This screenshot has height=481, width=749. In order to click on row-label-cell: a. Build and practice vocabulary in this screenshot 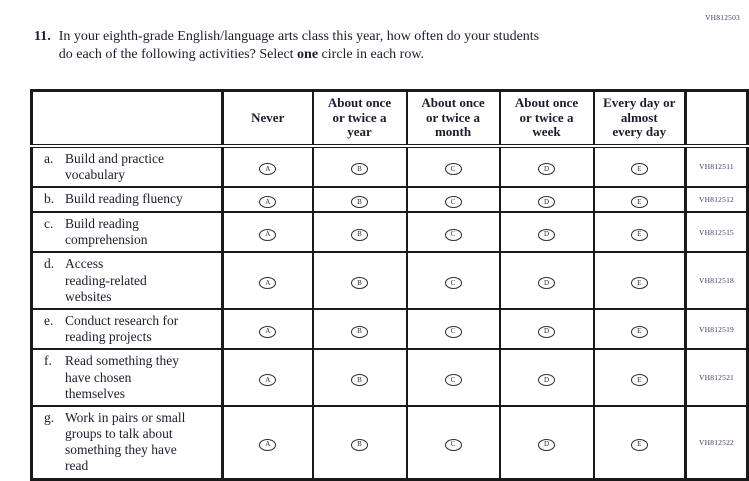, I will do `click(127, 166)`.